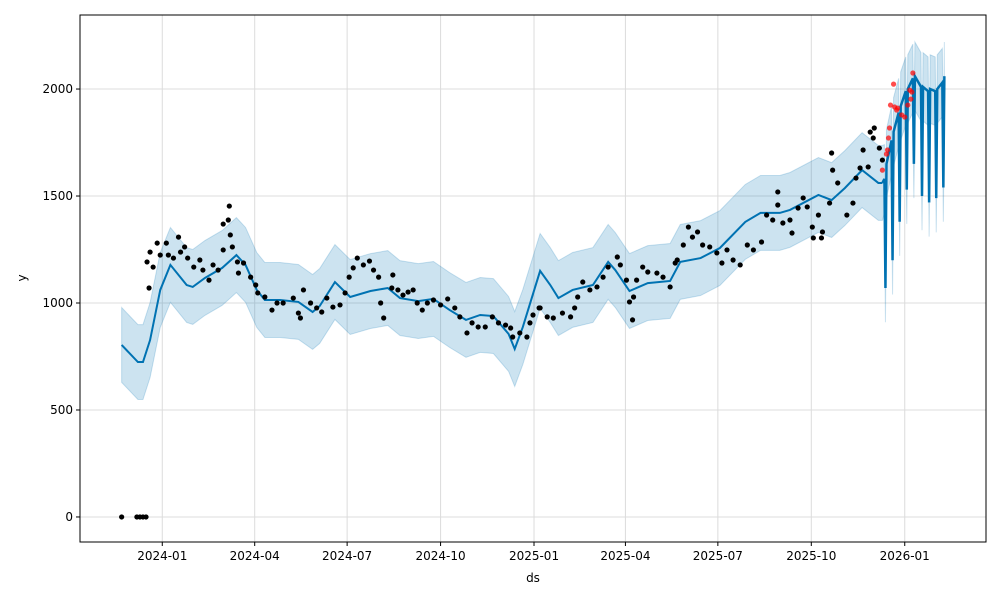  I want to click on y-tick-label: 1000, so click(57, 303).